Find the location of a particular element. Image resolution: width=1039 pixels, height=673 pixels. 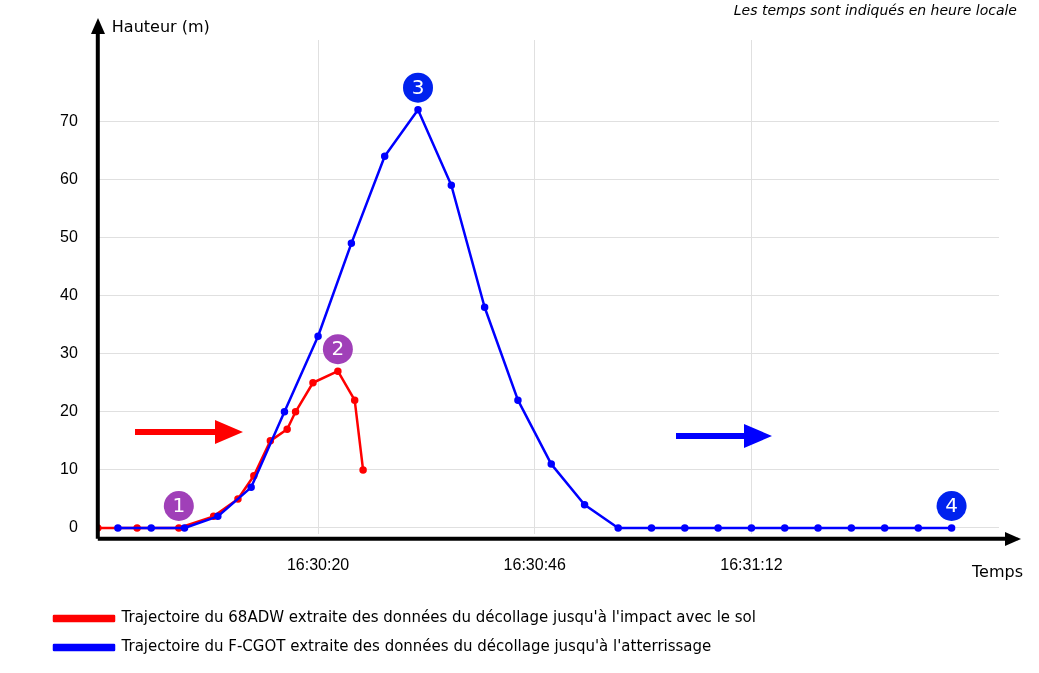

y-axis-title: Hauteur (m) is located at coordinates (160, 27).